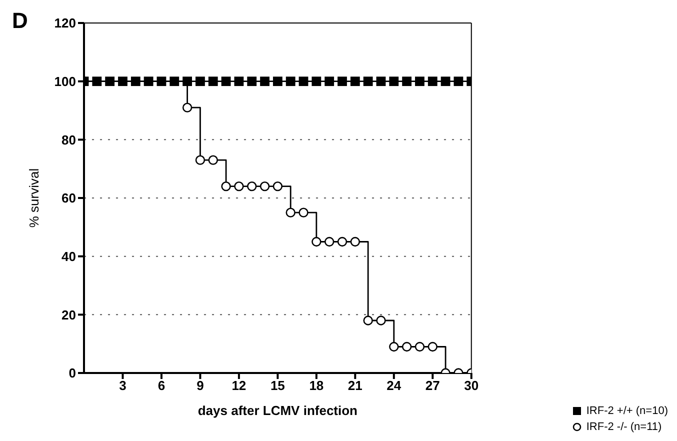  I want to click on y-tick-label: 0, so click(72, 373).